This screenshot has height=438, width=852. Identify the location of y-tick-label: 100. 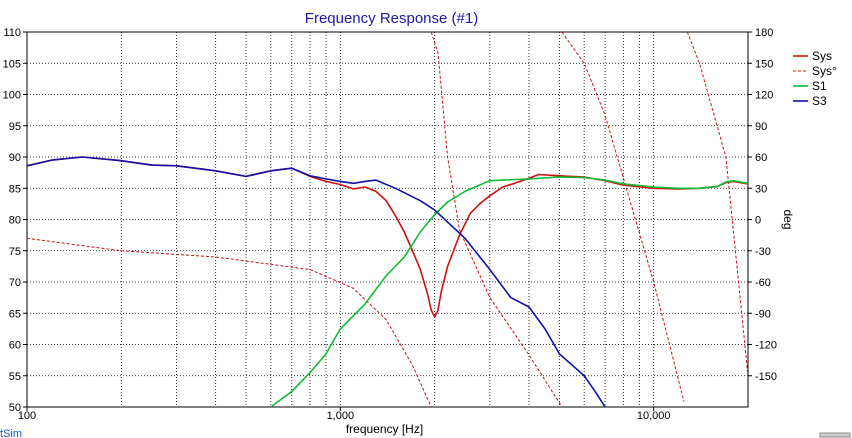
(12, 96).